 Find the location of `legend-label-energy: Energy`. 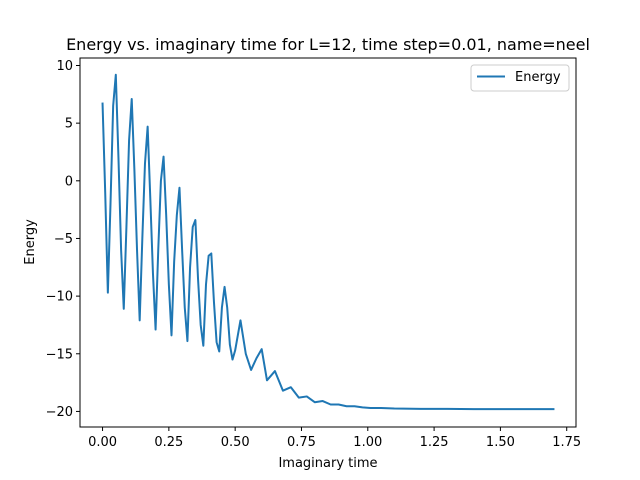

legend-label-energy: Energy is located at coordinates (538, 77).